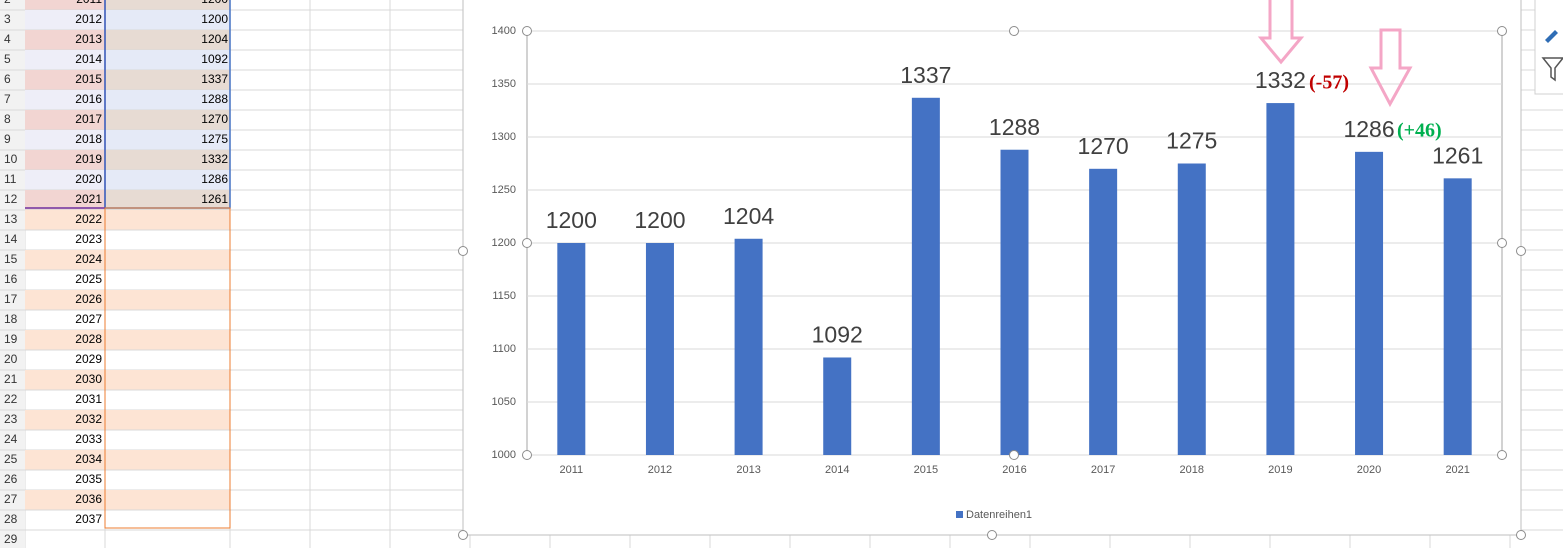  What do you see at coordinates (1280, 80) in the screenshot?
I see `data-label: 1332` at bounding box center [1280, 80].